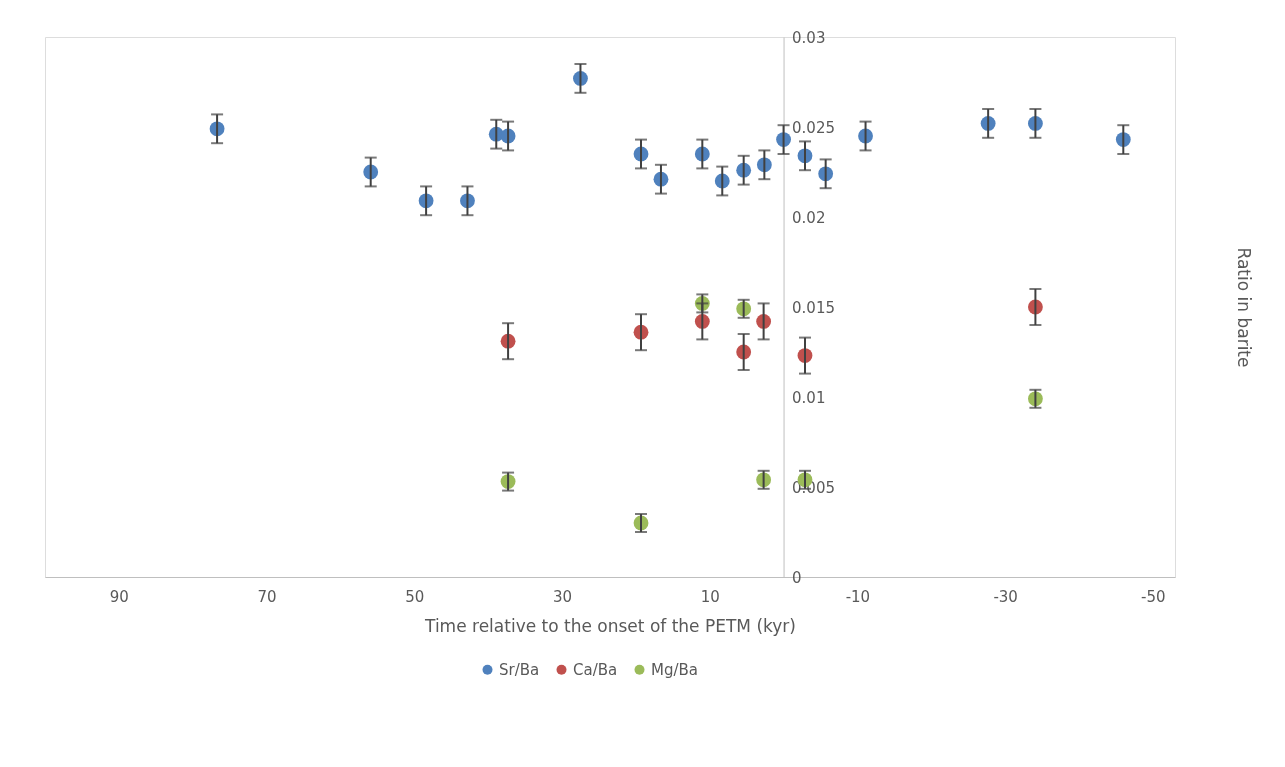 This screenshot has width=1285, height=767. What do you see at coordinates (1005, 596) in the screenshot?
I see `x-tick-label: -30` at bounding box center [1005, 596].